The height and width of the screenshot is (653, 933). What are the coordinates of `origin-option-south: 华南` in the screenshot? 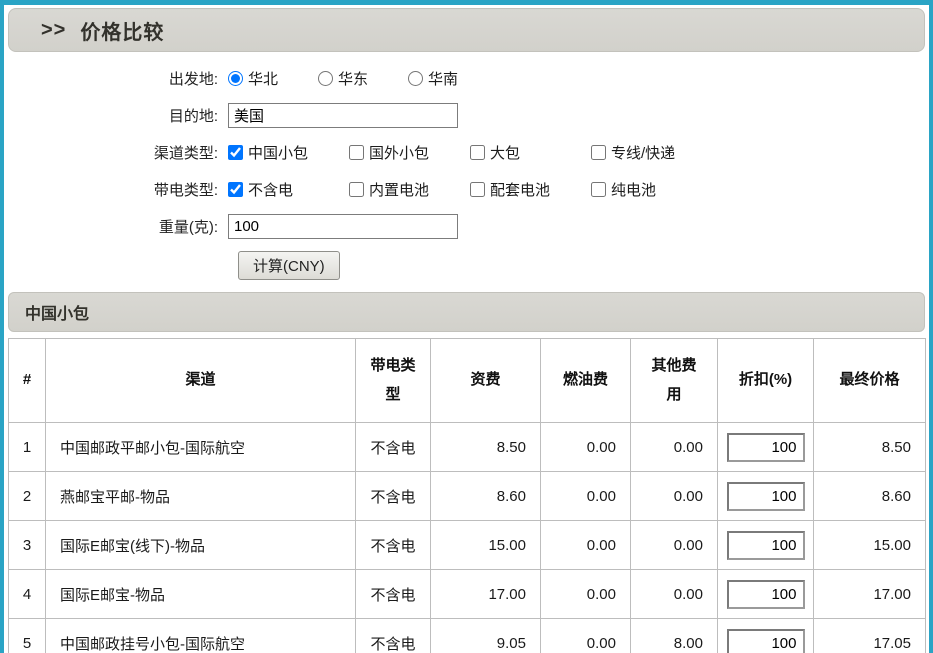 It's located at (433, 78).